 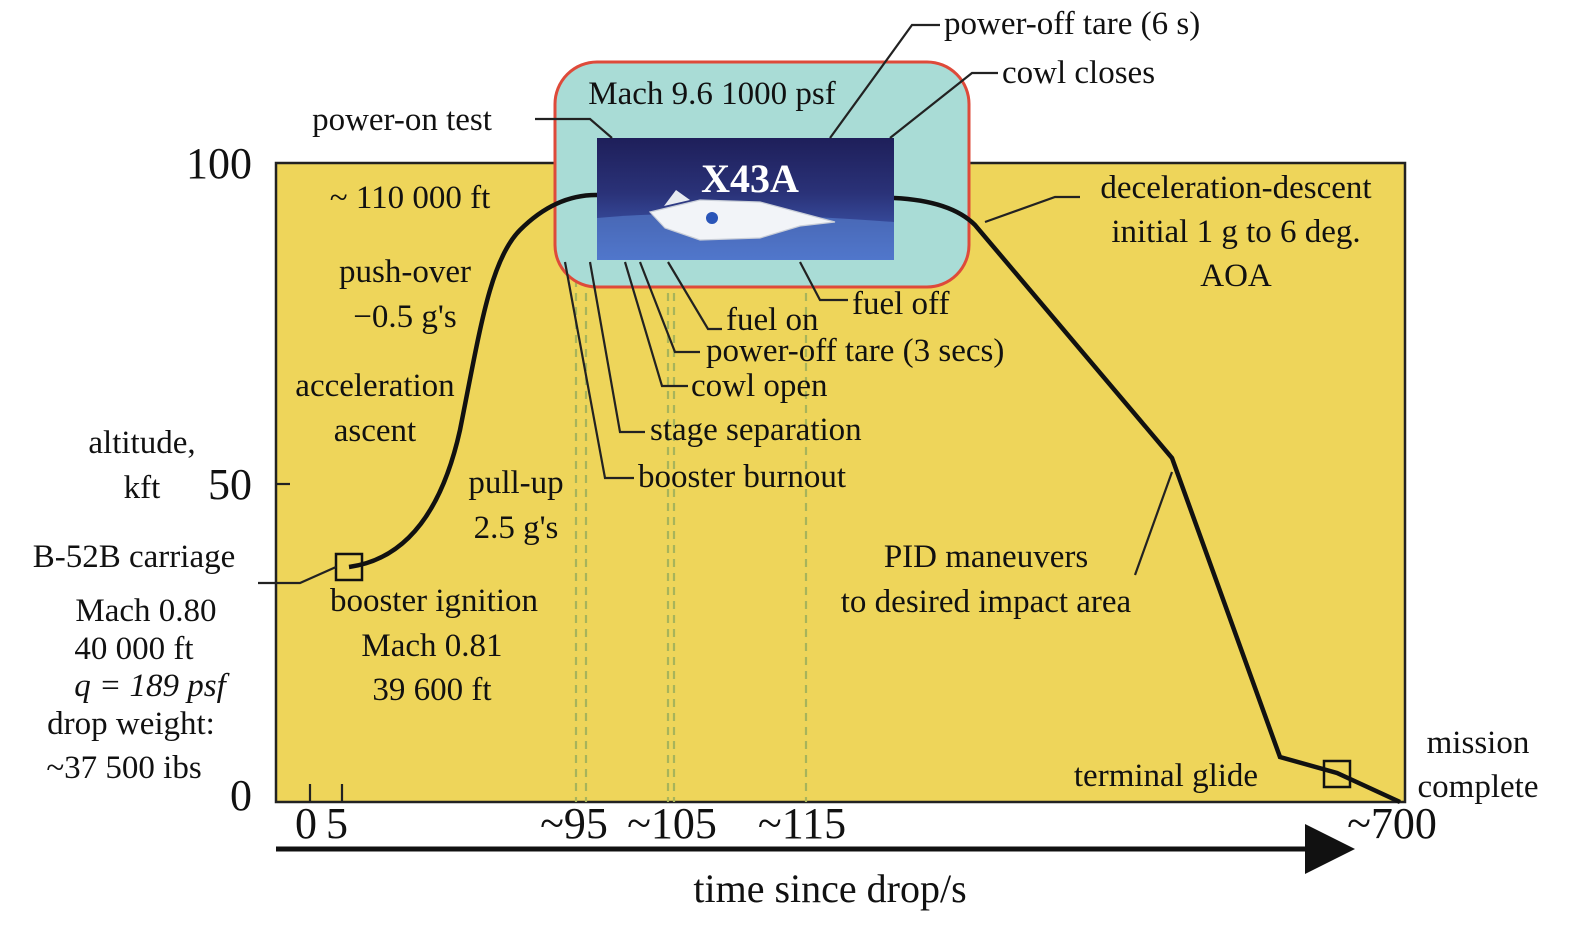 I want to click on label-decel-2: initial 1 g to 6 deg., so click(x=1235, y=232).